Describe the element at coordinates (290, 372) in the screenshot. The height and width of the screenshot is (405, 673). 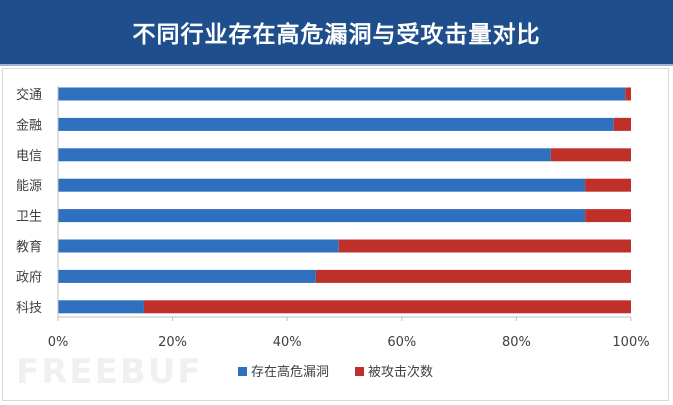
I see `legend-label: 存在高危漏洞` at that location.